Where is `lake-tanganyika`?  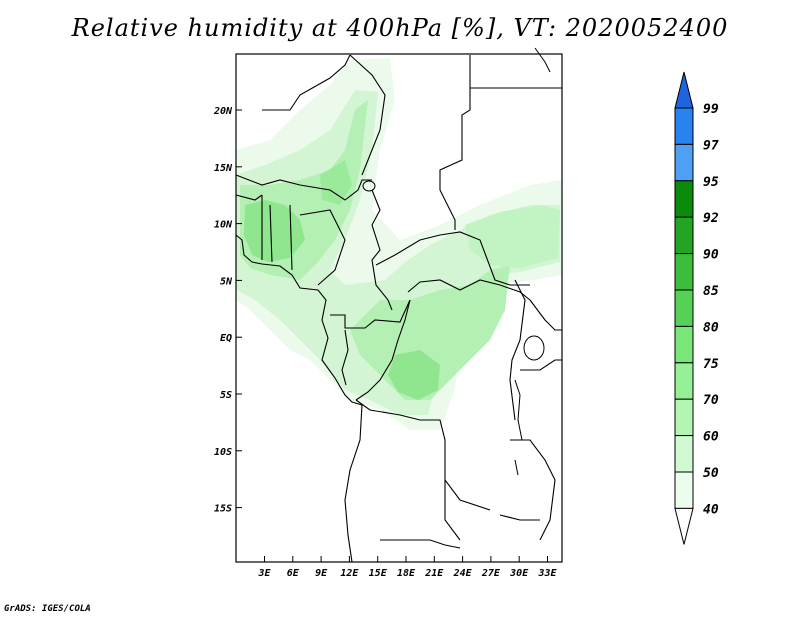 lake-tanganyika is located at coordinates (518, 410).